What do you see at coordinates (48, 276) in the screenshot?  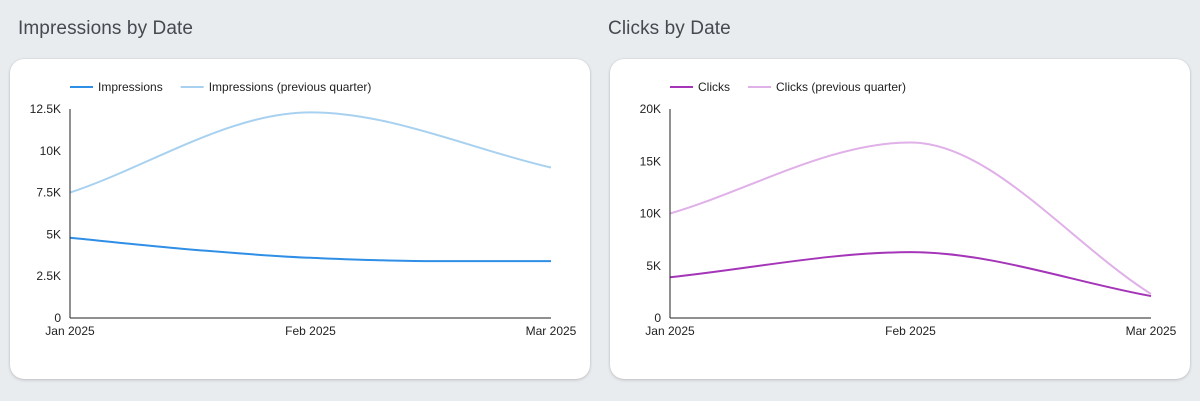 I see `impressions-y-tick-label: 2.5K` at bounding box center [48, 276].